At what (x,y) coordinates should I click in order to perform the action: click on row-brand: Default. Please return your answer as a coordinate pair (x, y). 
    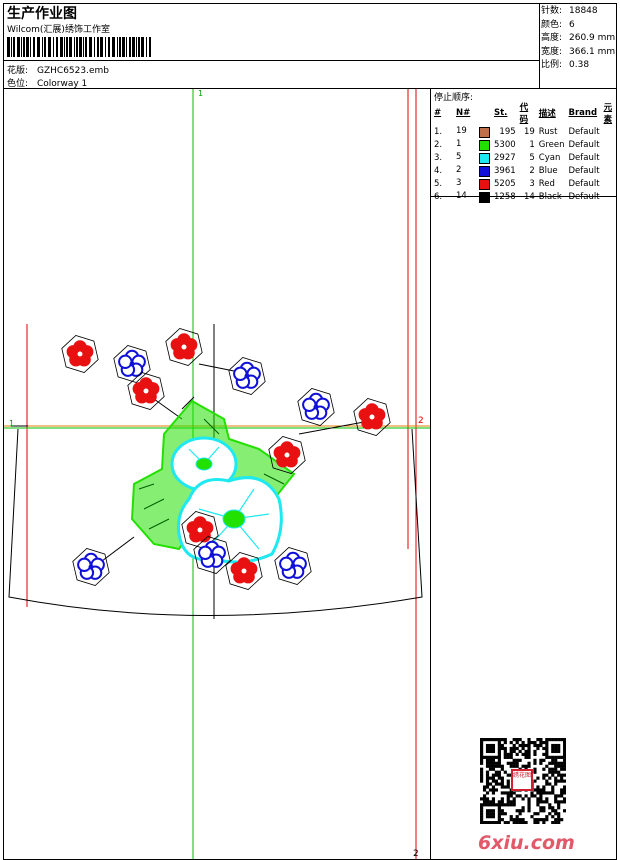
    Looking at the image, I should click on (584, 183).